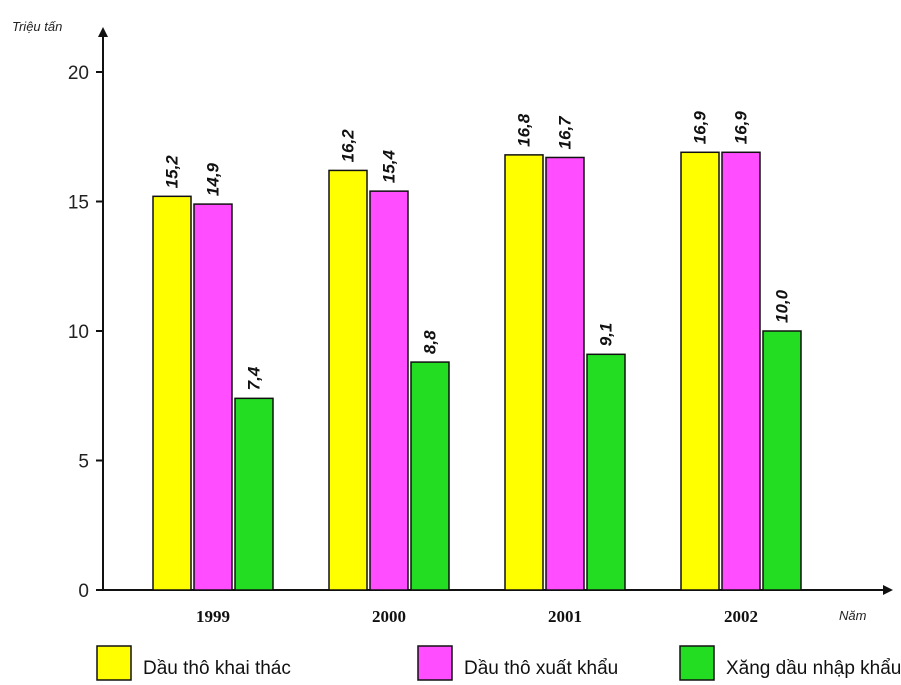 Image resolution: width=901 pixels, height=685 pixels. Describe the element at coordinates (348, 146) in the screenshot. I see `bar-value-label: 16,2` at that location.